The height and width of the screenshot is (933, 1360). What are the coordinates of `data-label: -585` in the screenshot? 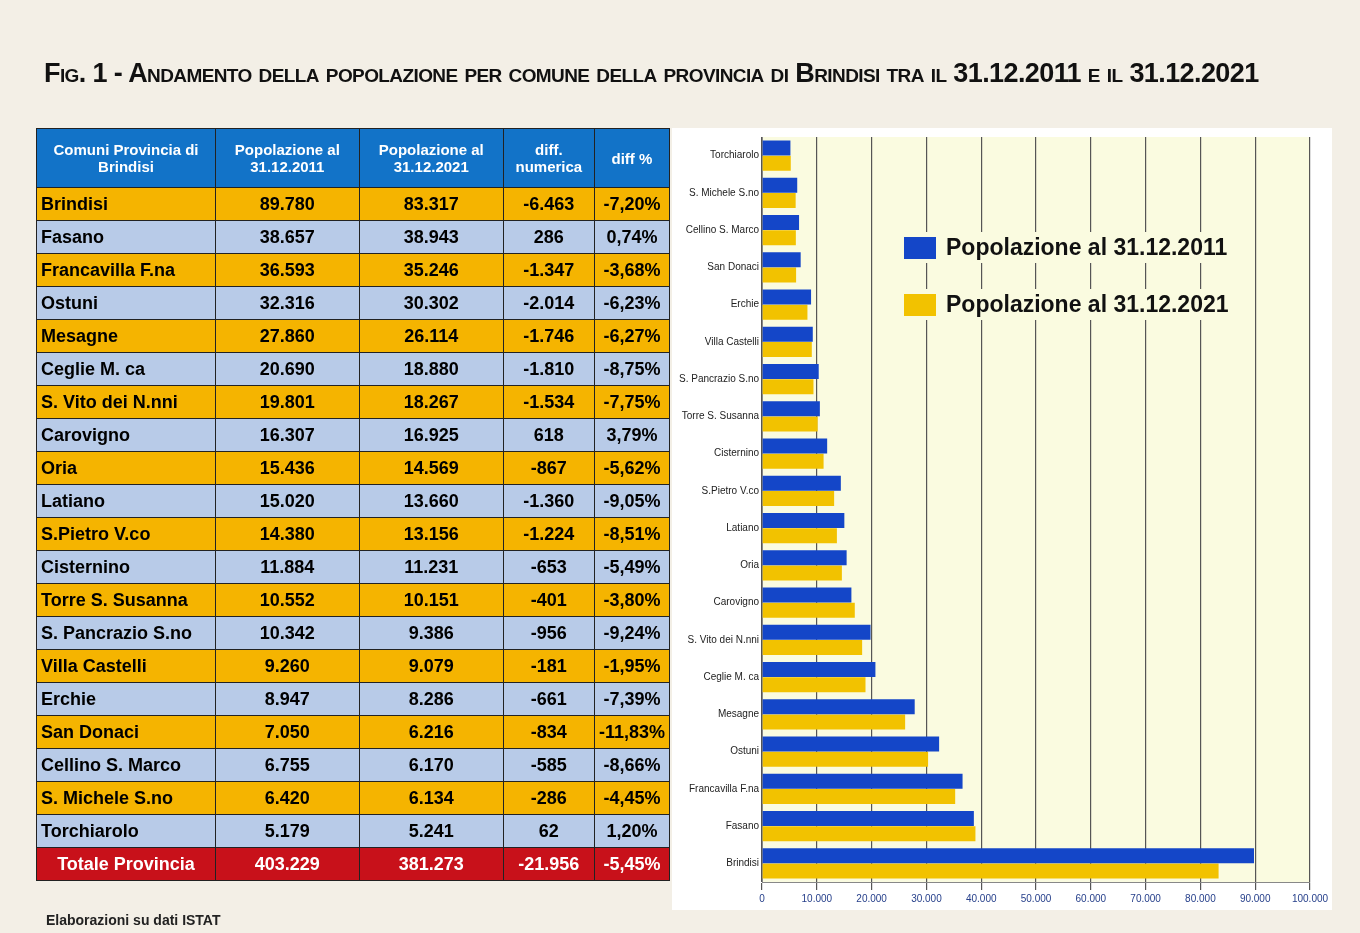 It's located at (549, 765).